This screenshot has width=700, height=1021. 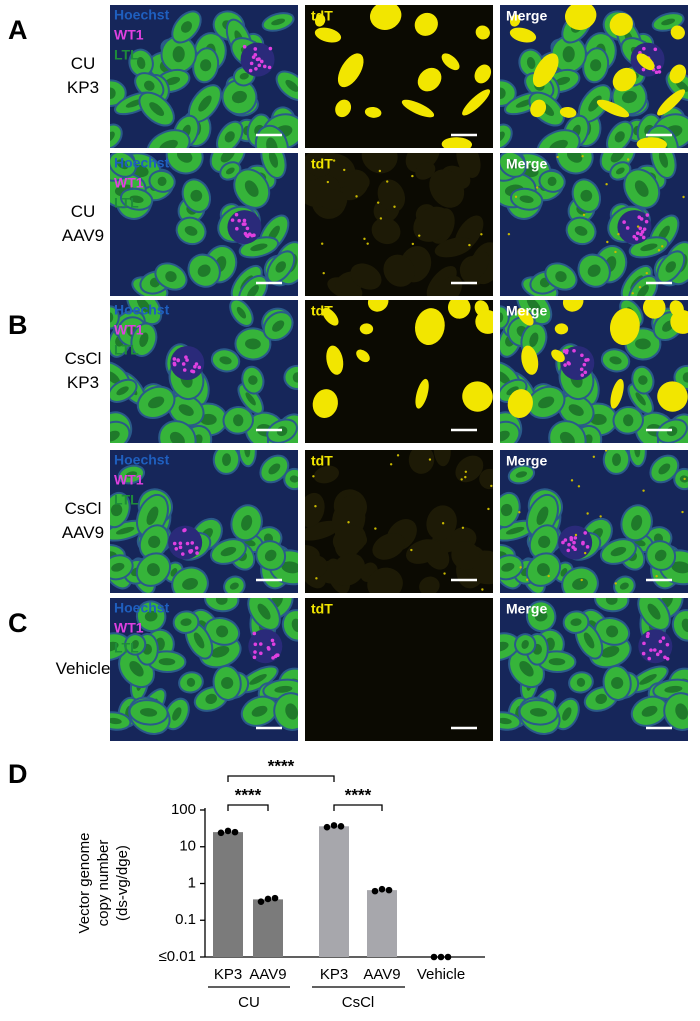 I want to click on glomerulus, so click(x=185, y=542).